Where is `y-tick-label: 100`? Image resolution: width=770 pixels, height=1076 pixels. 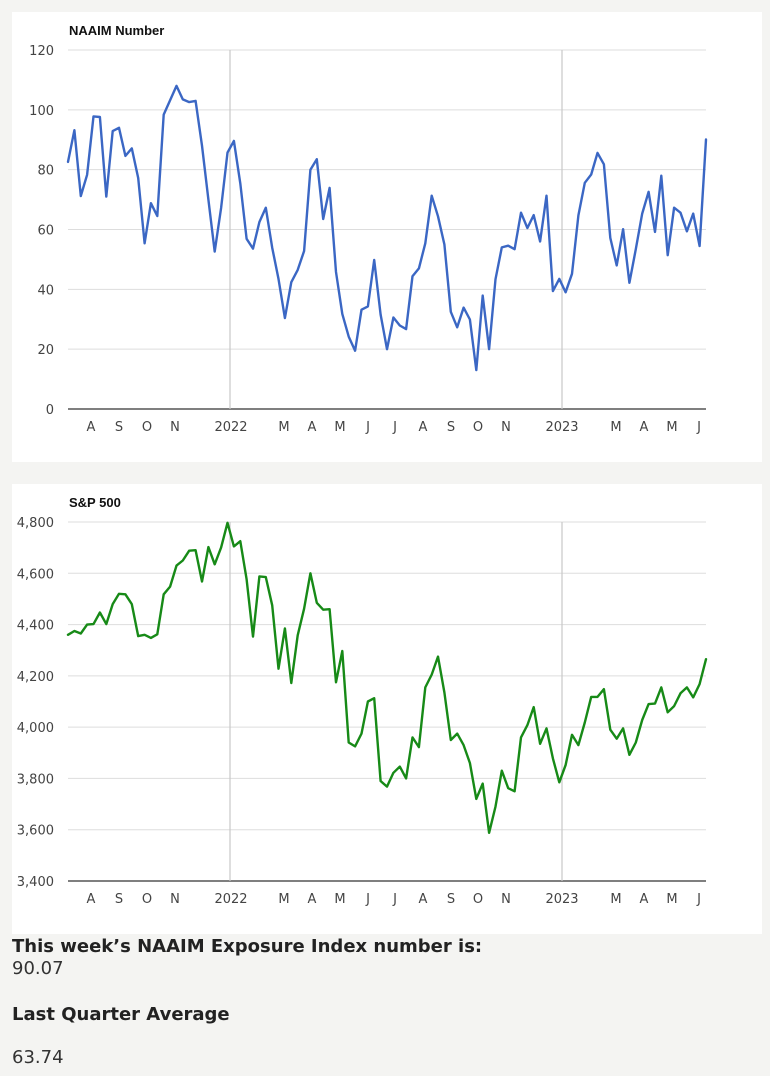
y-tick-label: 100 is located at coordinates (41, 111).